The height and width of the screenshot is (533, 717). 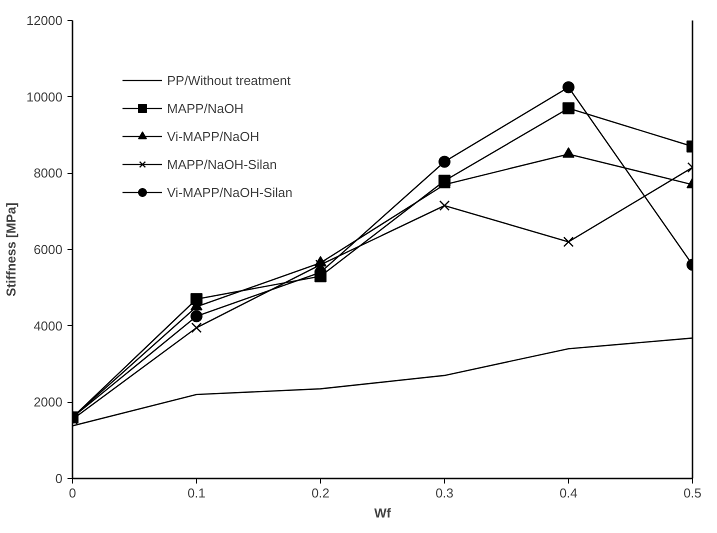 I want to click on y-tick-label: 0, so click(x=59, y=478).